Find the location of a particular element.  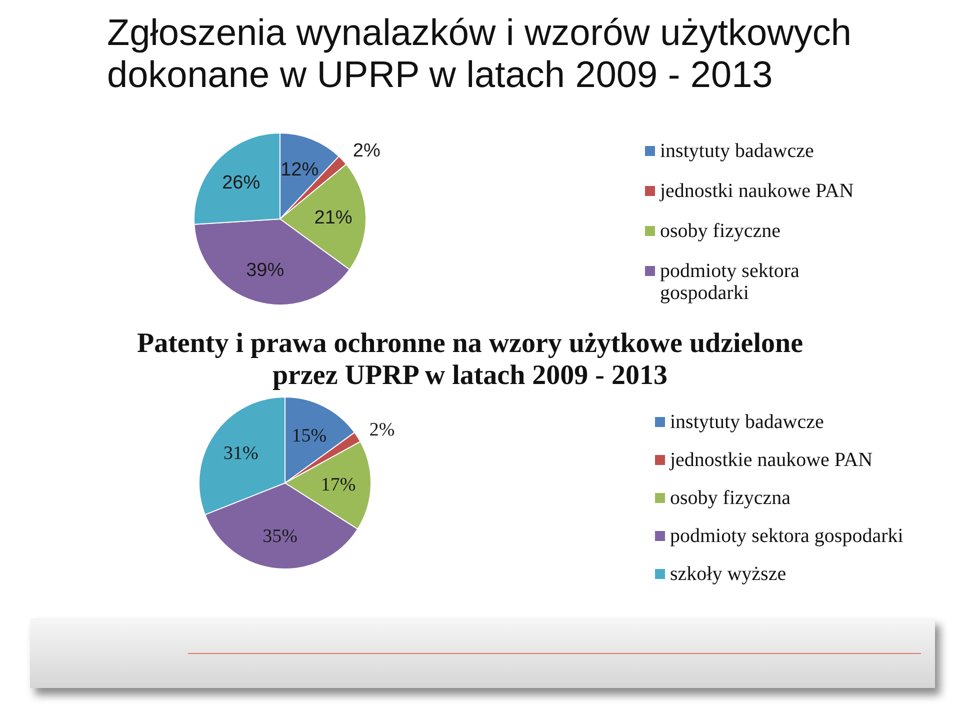

data-label: 17% is located at coordinates (338, 485).